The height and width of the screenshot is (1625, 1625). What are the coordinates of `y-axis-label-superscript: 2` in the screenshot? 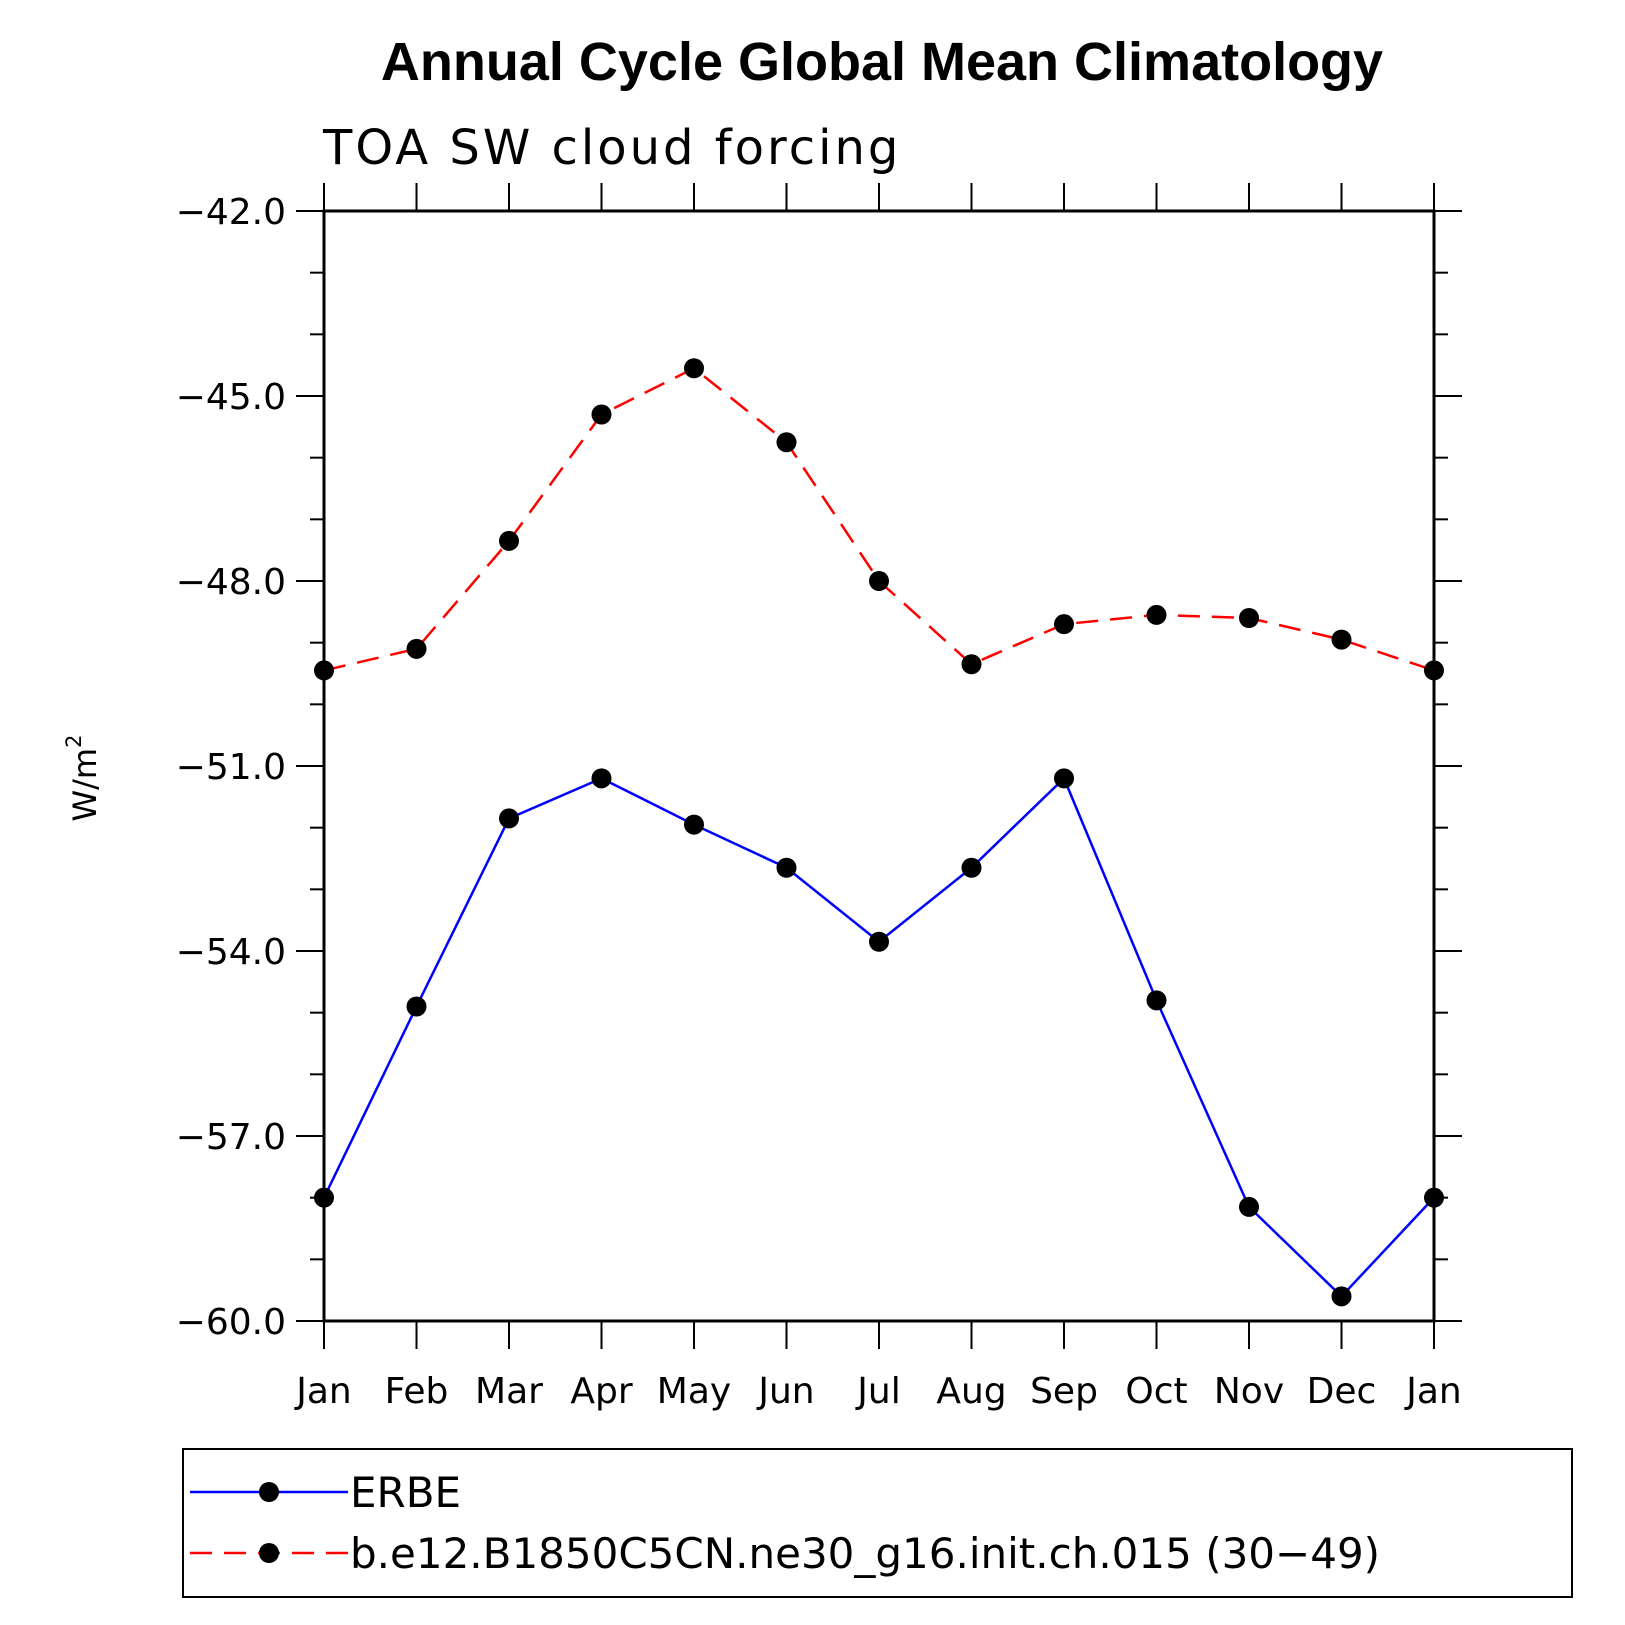 It's located at (74, 741).